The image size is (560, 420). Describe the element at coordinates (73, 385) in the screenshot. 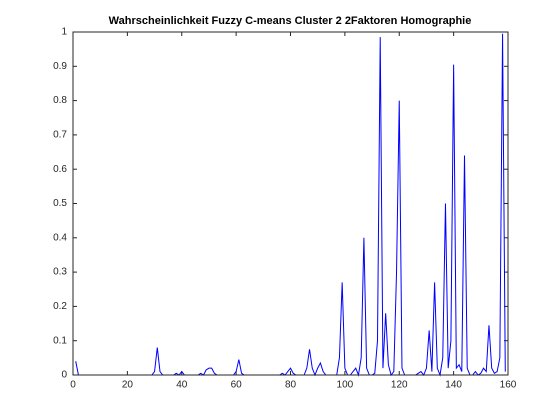

I see `x-tick-label: 0` at that location.